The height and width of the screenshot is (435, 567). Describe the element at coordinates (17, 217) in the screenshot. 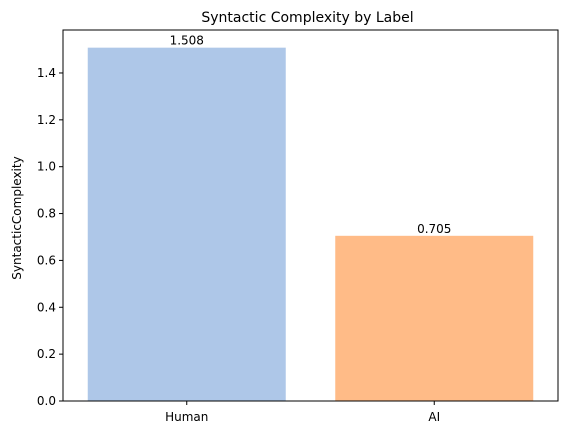

I see `y-axis-label: SyntacticComplexity` at that location.